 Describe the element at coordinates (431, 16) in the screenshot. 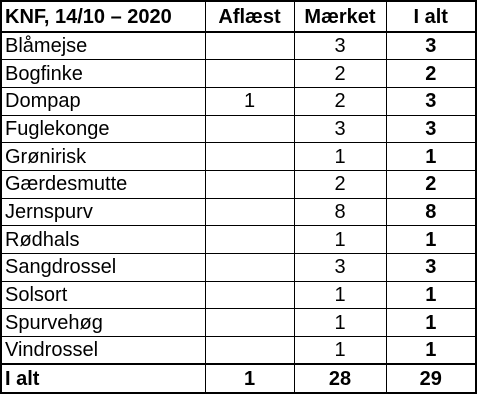

I see `header-total: I alt` at that location.